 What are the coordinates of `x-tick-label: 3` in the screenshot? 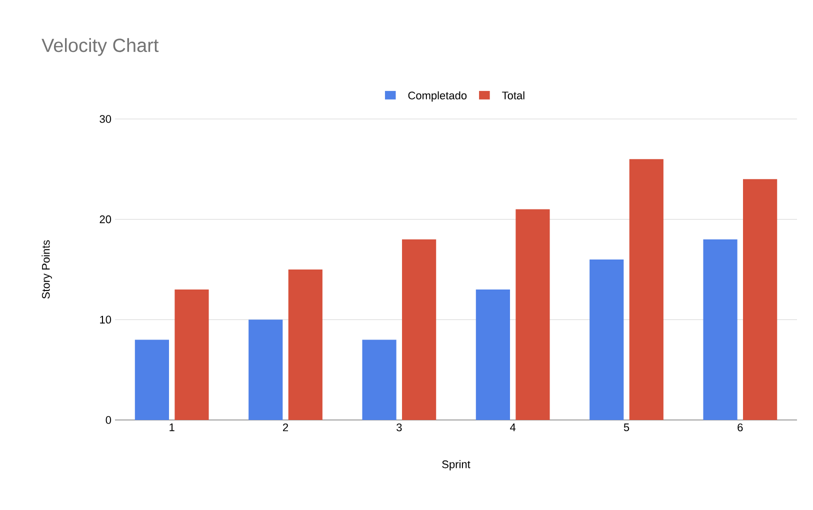 It's located at (399, 428).